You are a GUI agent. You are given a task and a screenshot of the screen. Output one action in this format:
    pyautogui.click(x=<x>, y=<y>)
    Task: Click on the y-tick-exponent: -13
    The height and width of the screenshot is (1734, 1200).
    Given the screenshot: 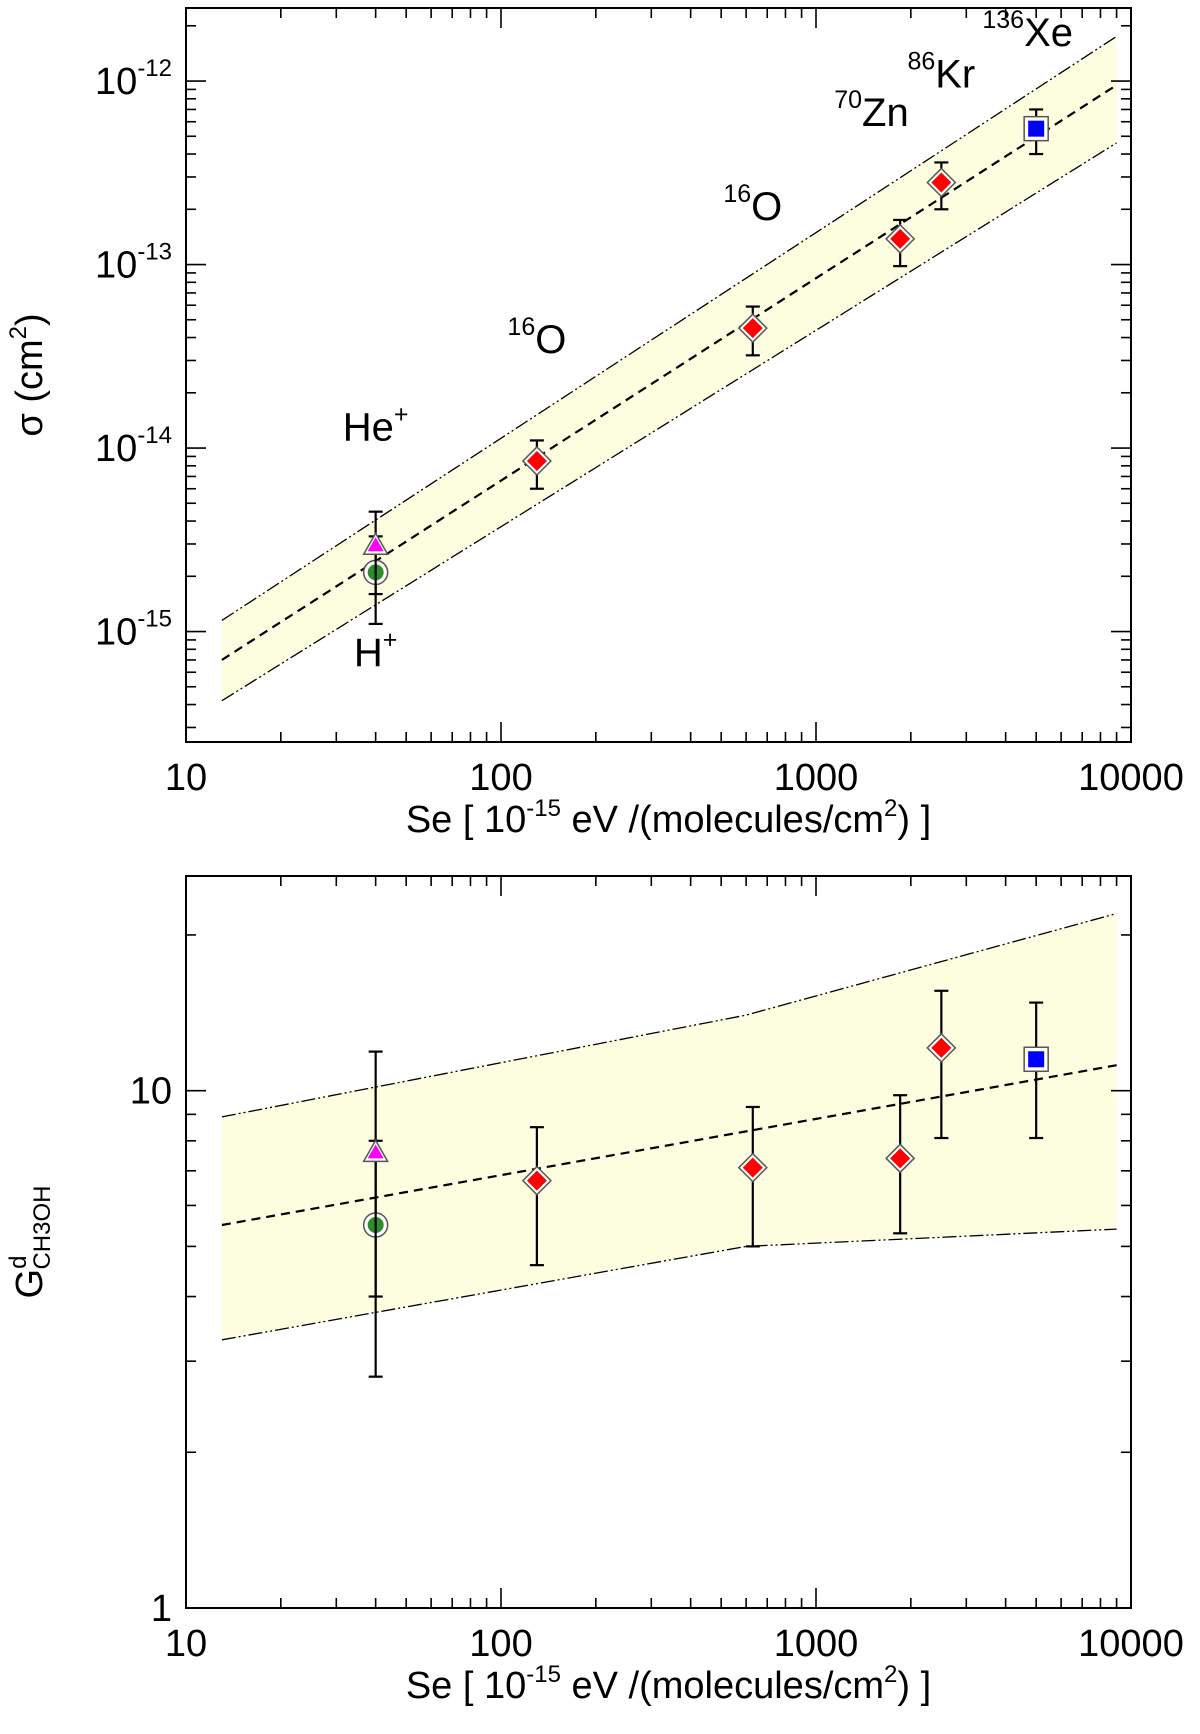 What is the action you would take?
    pyautogui.click(x=154, y=252)
    